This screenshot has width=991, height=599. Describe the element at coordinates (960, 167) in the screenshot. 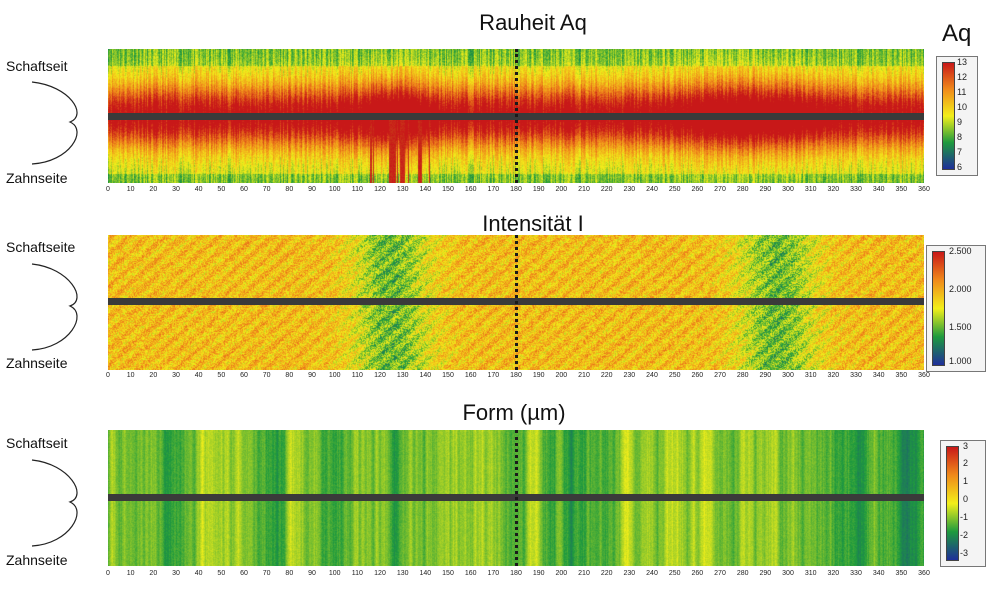

I see `colorbar-label: 6` at that location.